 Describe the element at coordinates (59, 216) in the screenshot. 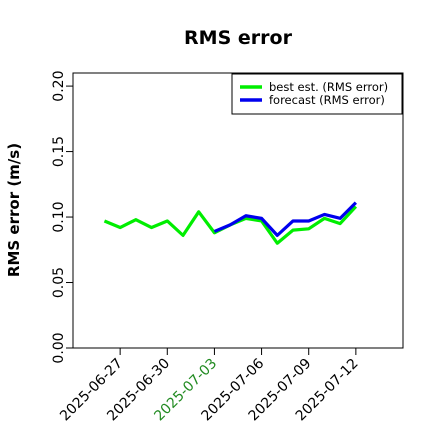

I see `y-tick-label: 0.10` at that location.